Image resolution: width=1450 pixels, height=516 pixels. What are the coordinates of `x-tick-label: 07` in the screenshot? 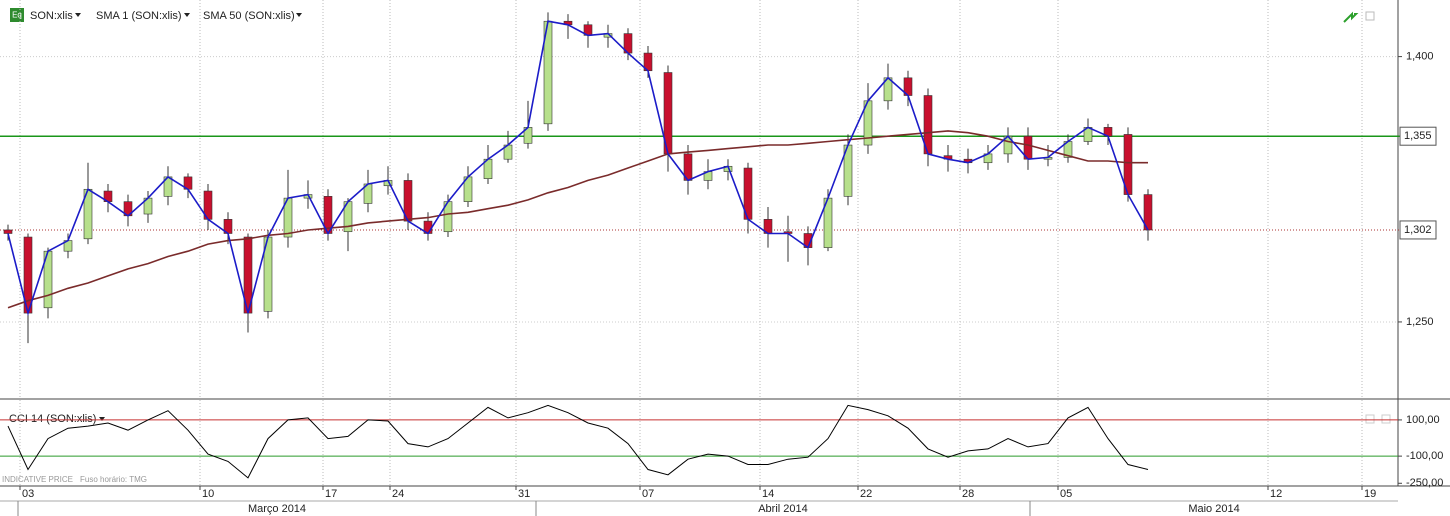 It's located at (648, 494).